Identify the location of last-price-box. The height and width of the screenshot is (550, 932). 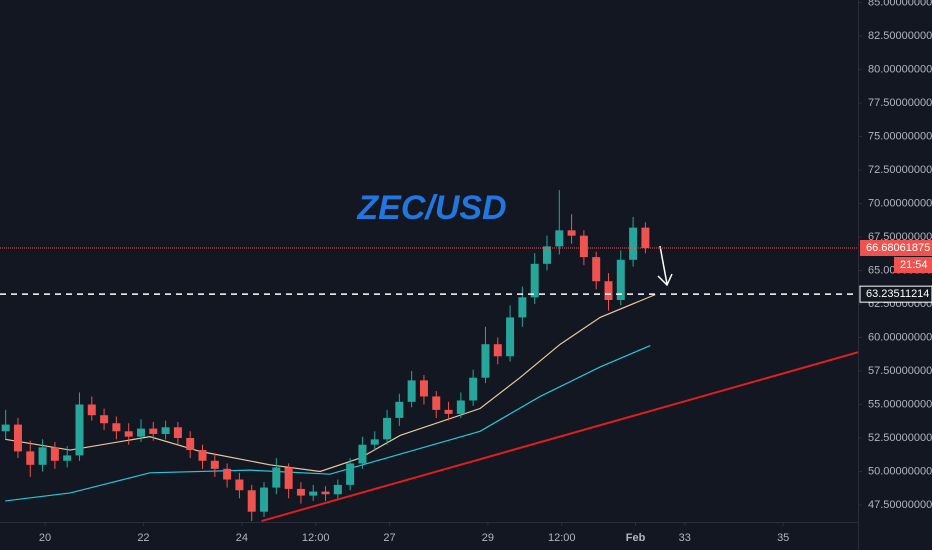
(896, 247).